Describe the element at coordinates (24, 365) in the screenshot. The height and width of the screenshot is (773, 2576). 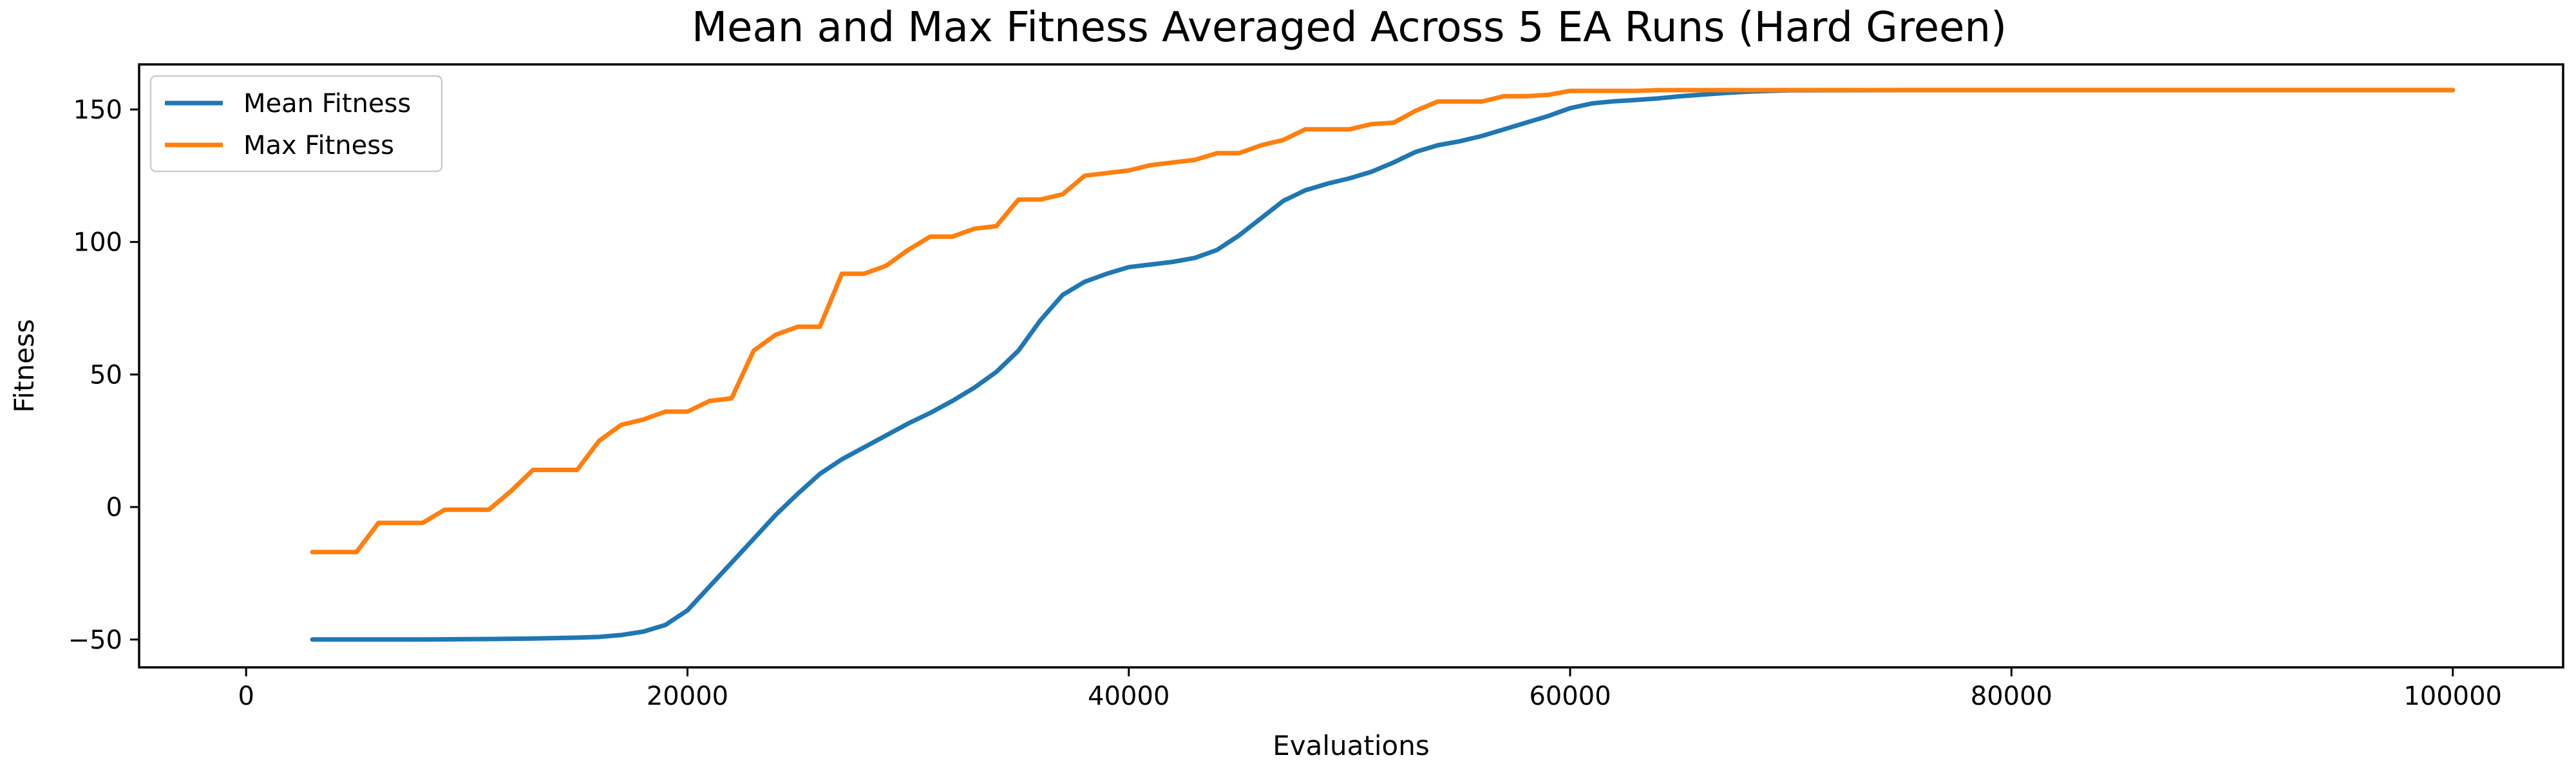
I see `y-axis-label: Fitness` at that location.